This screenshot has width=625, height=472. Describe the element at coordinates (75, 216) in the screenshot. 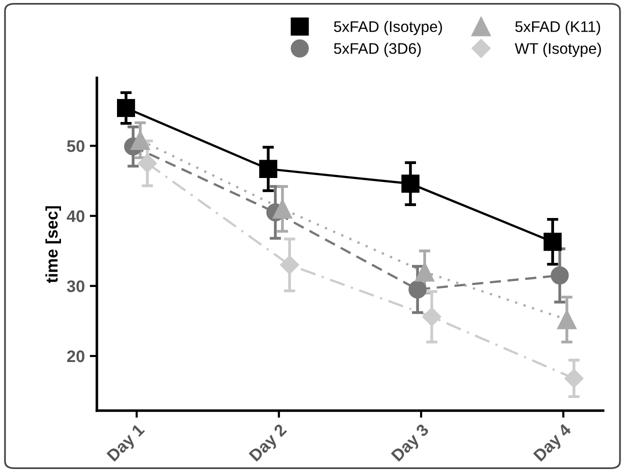

I see `y-tick-label: 40` at that location.